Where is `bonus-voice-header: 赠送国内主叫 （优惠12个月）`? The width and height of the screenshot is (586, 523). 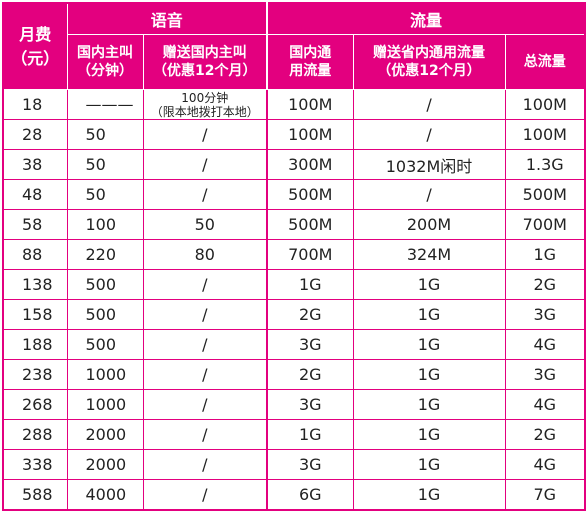
bonus-voice-header: 赠送国内主叫 （优惠12个月） is located at coordinates (205, 62).